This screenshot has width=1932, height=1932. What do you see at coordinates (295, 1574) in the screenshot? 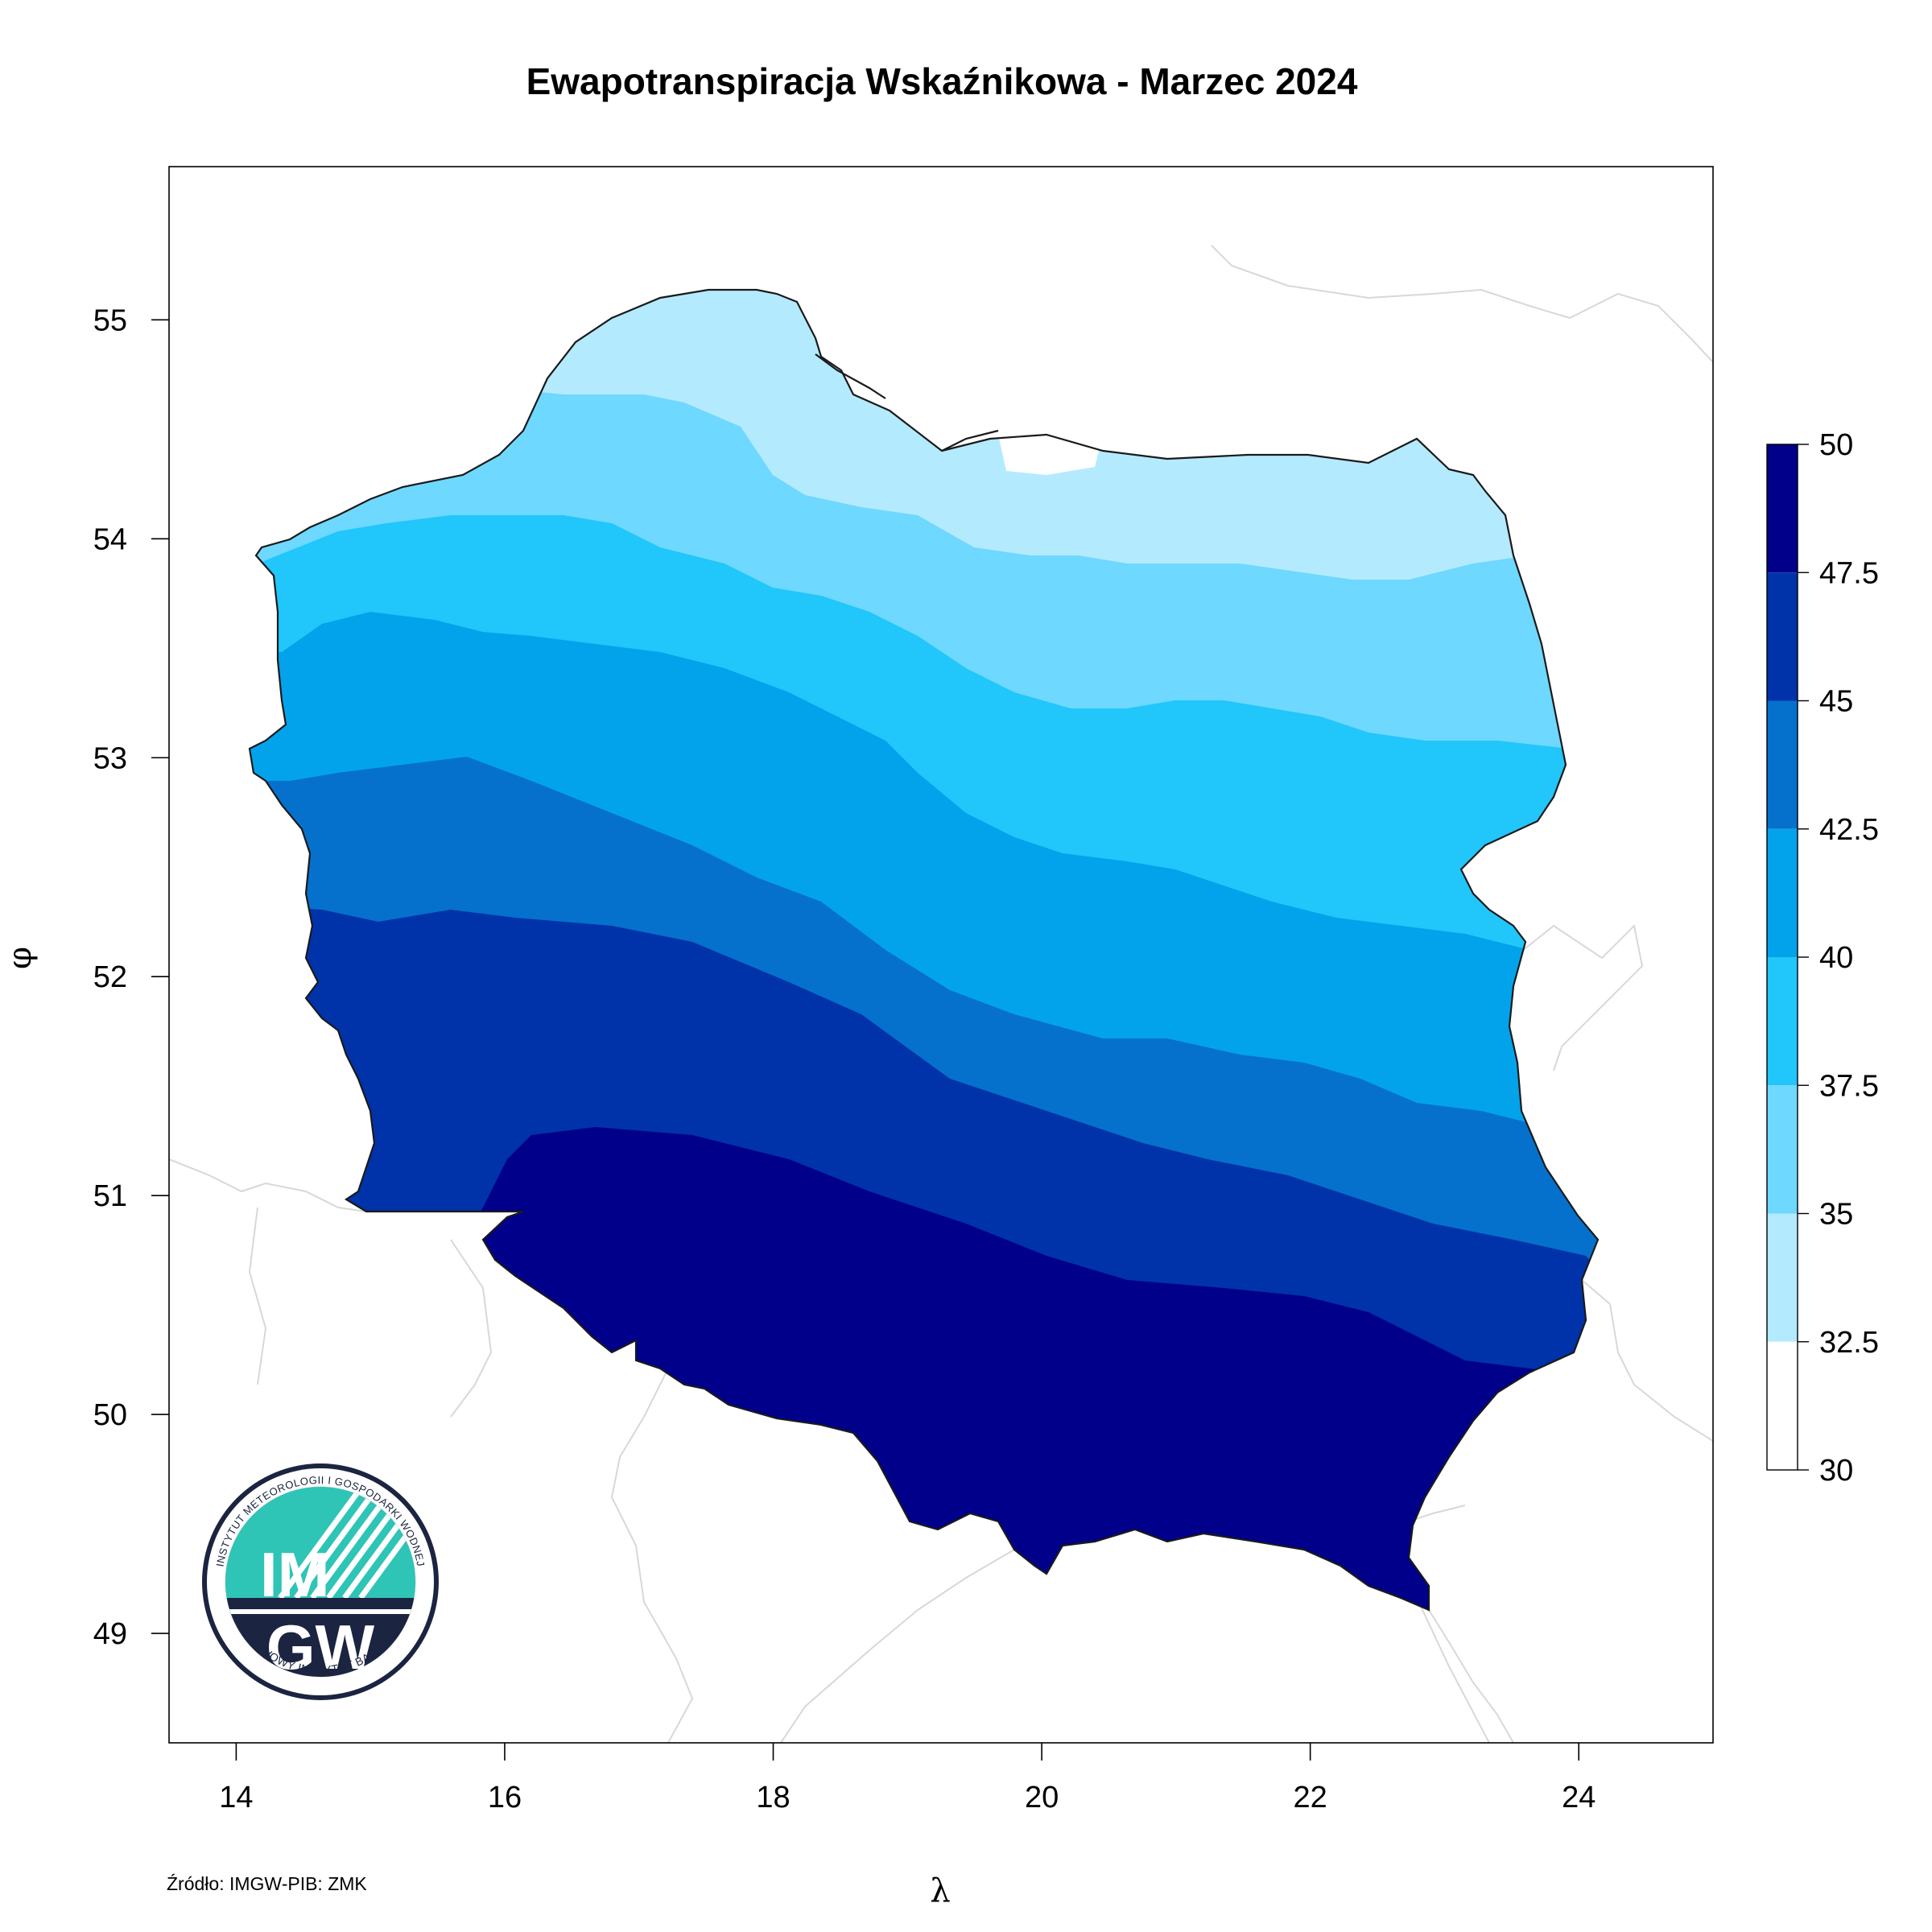
I see `logo-im-text: IM` at bounding box center [295, 1574].